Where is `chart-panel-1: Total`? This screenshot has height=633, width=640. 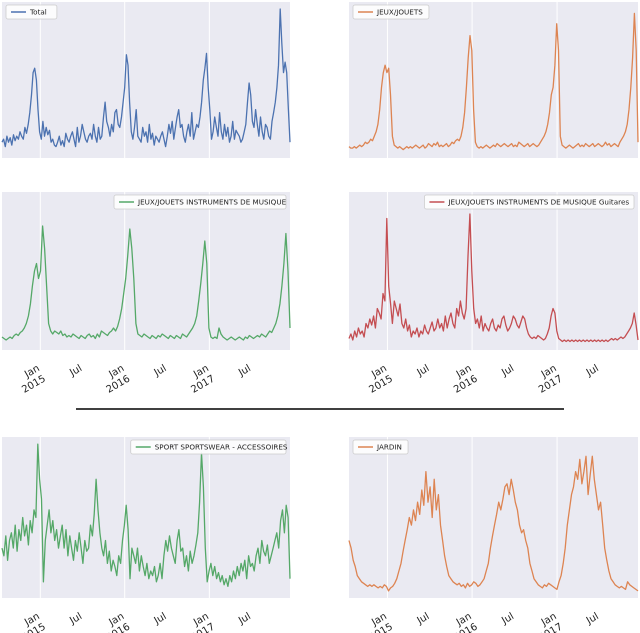
chart-panel-1: Total is located at coordinates (146, 80).